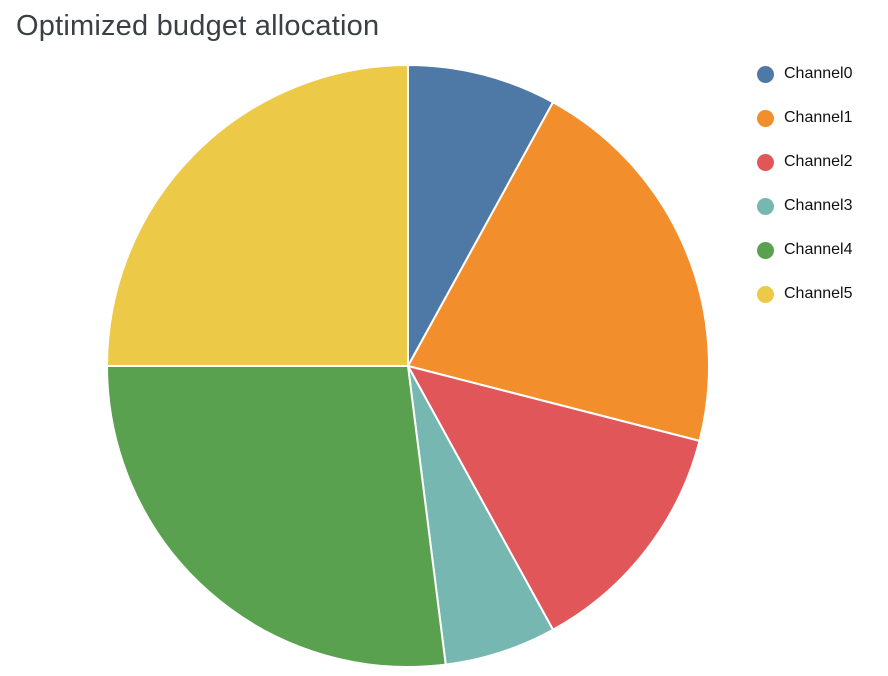  Describe the element at coordinates (481, 215) in the screenshot. I see `pie-slice-channel0` at that location.